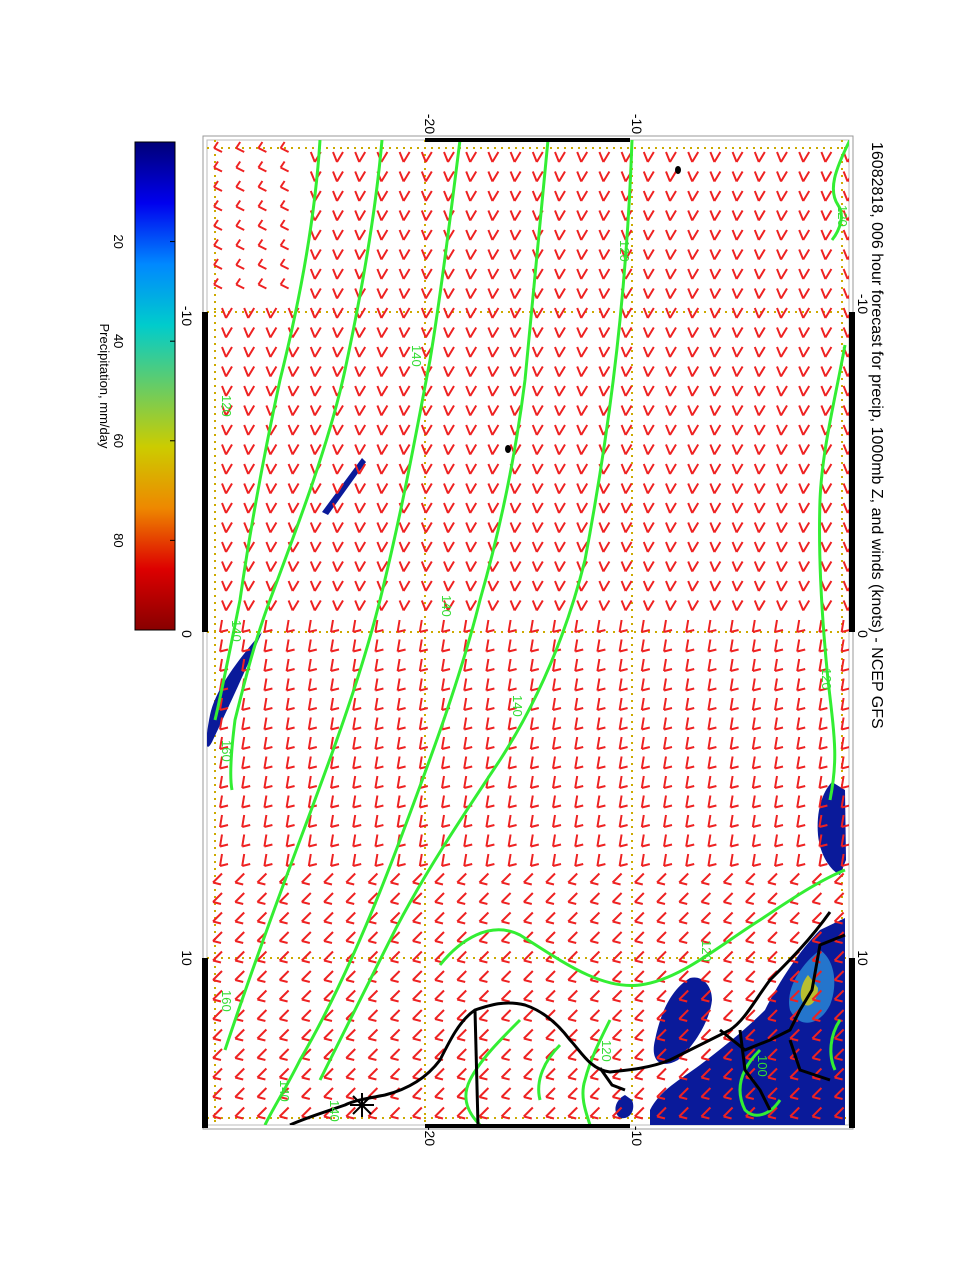 This screenshot has height=1265, width=978. What do you see at coordinates (624, 1107) in the screenshot?
I see `precip-area` at bounding box center [624, 1107].